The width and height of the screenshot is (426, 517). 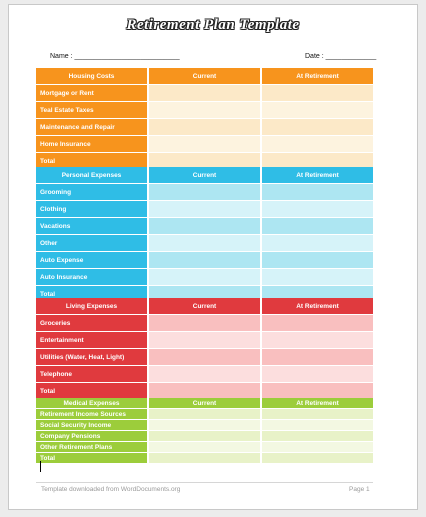 I want to click on date-field: Date : _____________, so click(x=341, y=56).